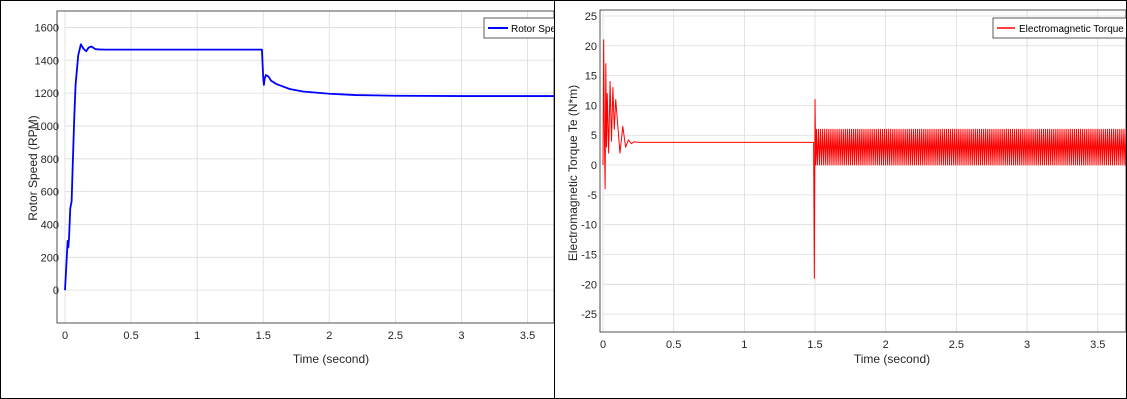 The width and height of the screenshot is (1127, 399). What do you see at coordinates (589, 315) in the screenshot?
I see `y-tick-label: -25` at bounding box center [589, 315].